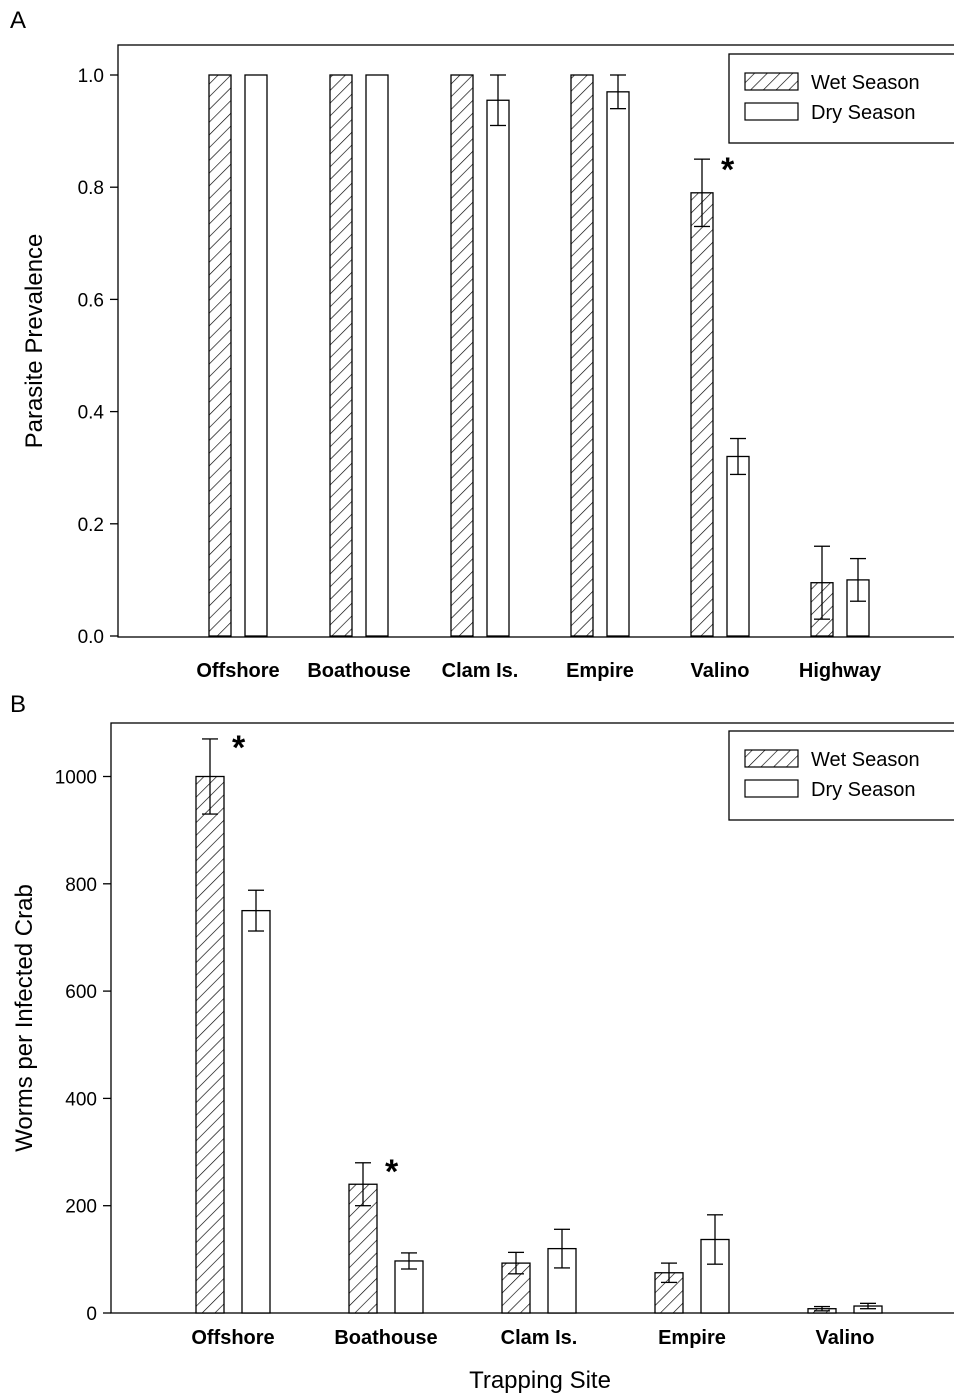  What do you see at coordinates (24, 1018) in the screenshot?
I see `panel-b-y-axis-title: Worms per Infected Crab` at bounding box center [24, 1018].